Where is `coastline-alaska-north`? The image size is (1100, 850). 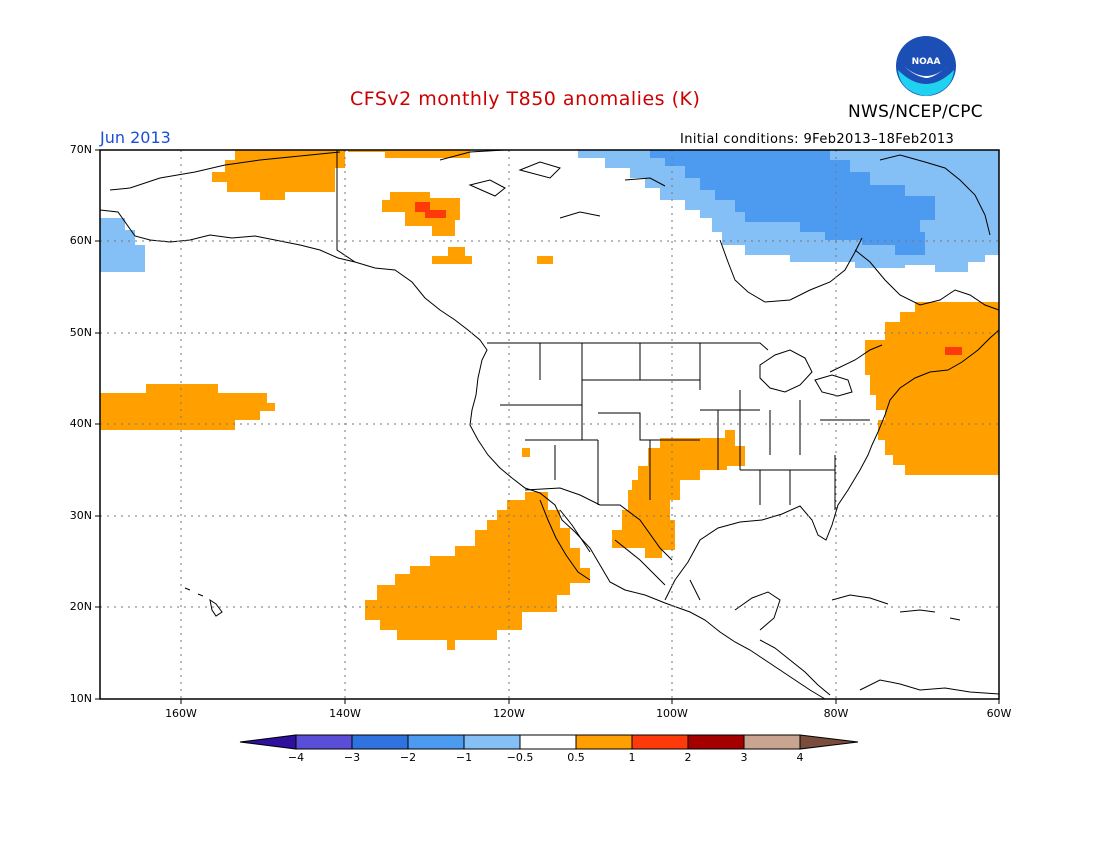
coastline-alaska-north is located at coordinates (225, 171).